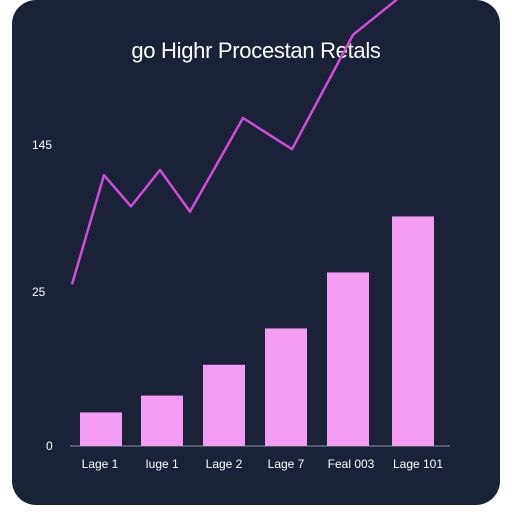 This screenshot has height=512, width=512. What do you see at coordinates (39, 292) in the screenshot?
I see `y-tick-label-2: 25` at bounding box center [39, 292].